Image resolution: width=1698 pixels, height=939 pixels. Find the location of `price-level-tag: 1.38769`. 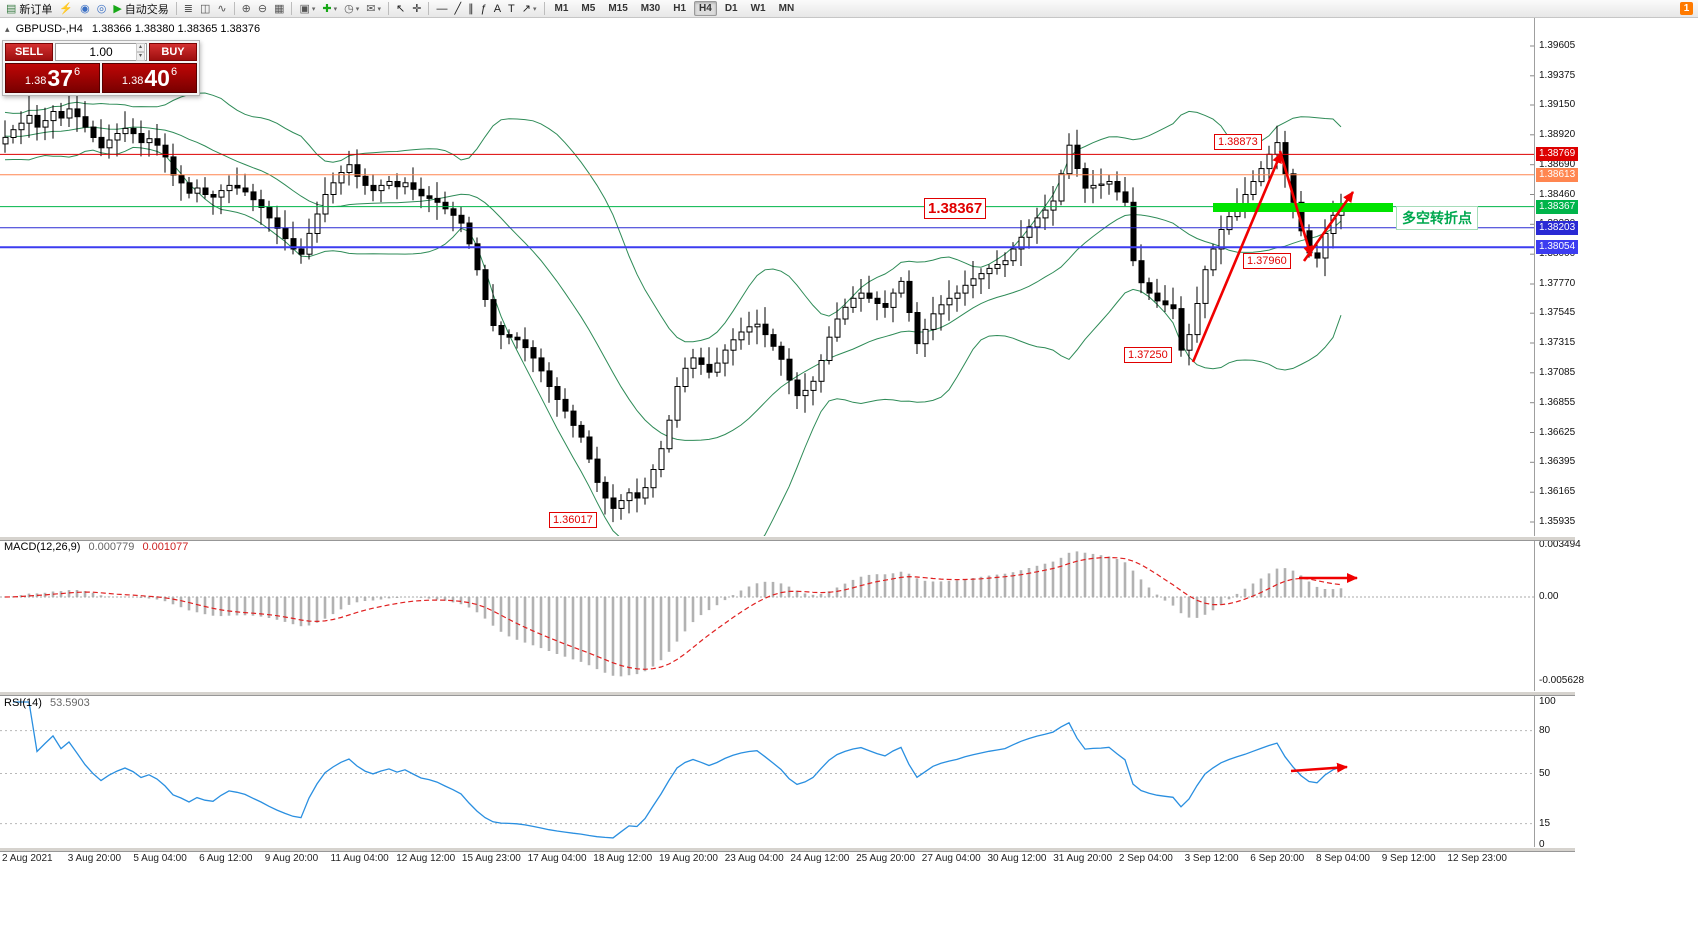

price-level-tag: 1.38769 is located at coordinates (1557, 154).